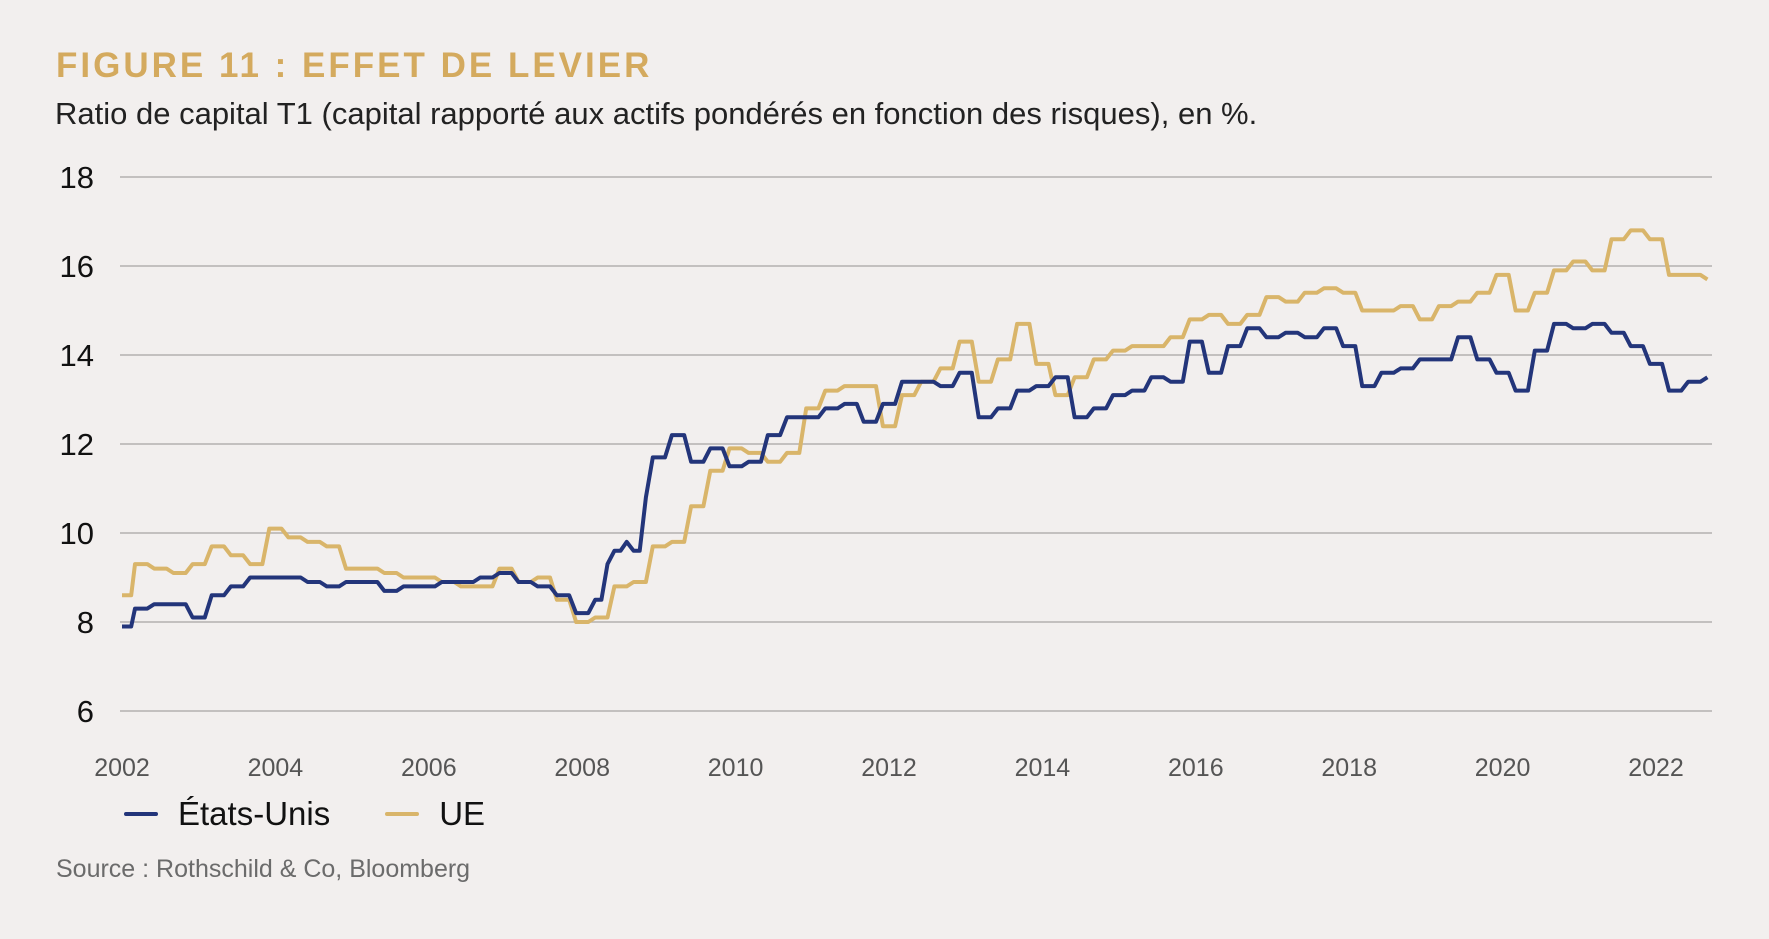  I want to click on y-tick-label: 12, so click(77, 444).